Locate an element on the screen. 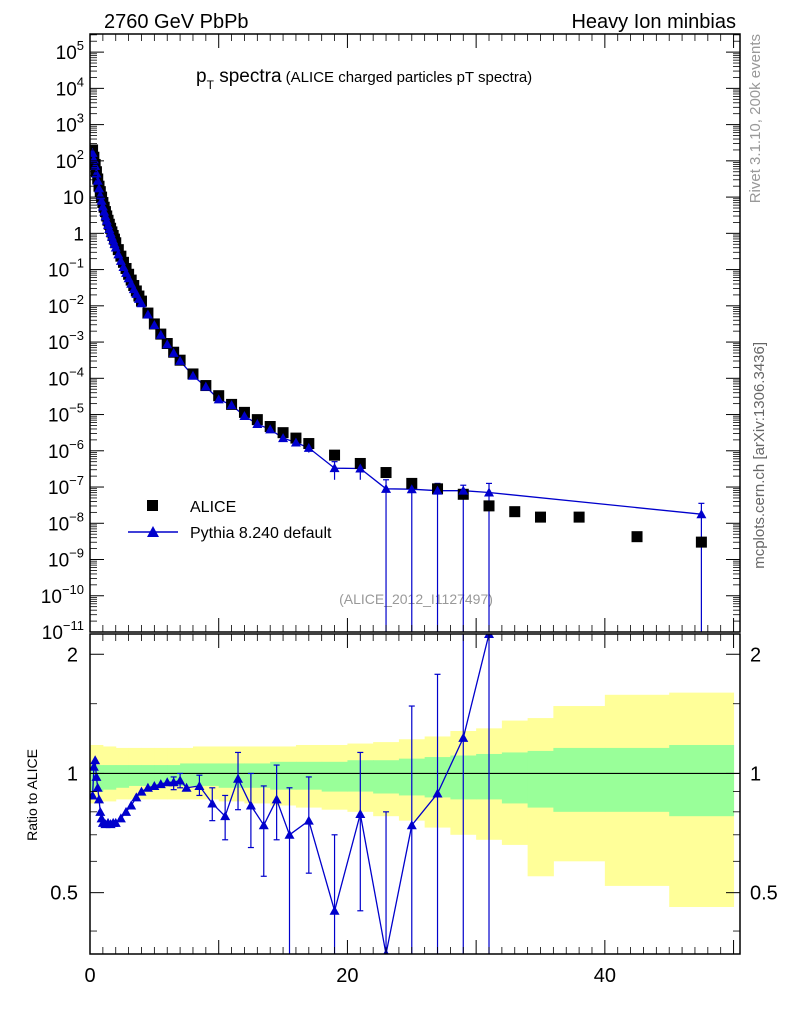  main-ytick-label: 10 is located at coordinates (73, 198).